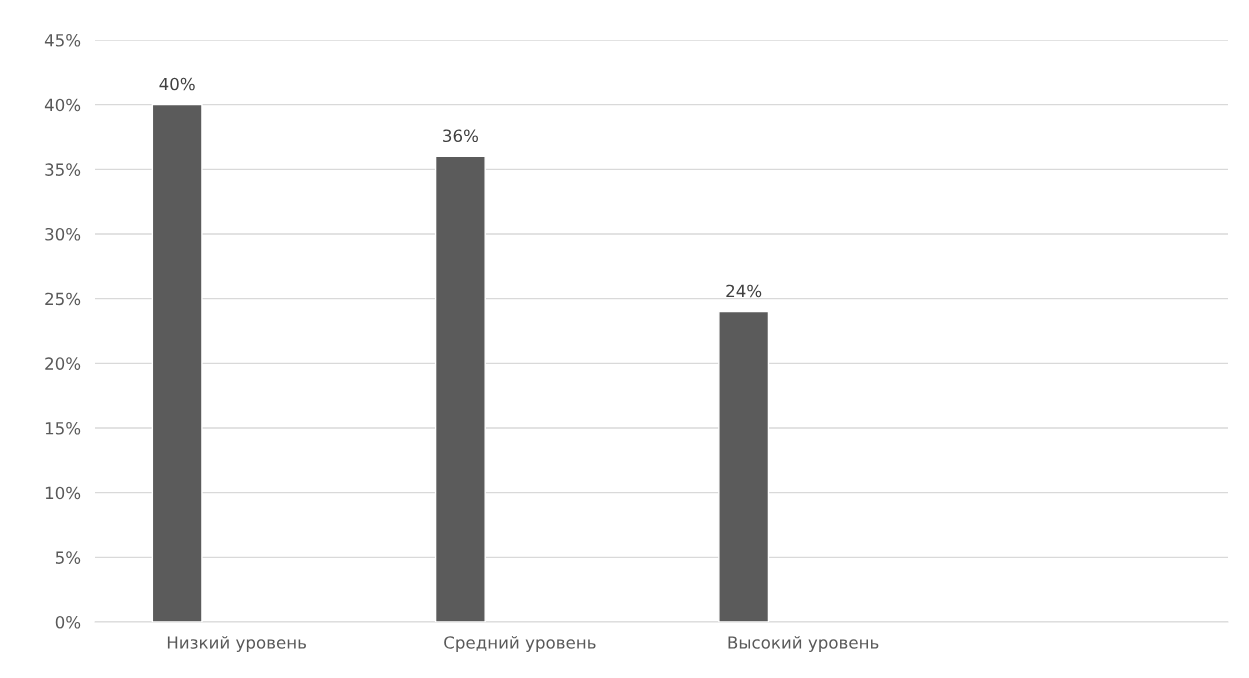 Image resolution: width=1249 pixels, height=678 pixels. I want to click on y-tick-label: 5%, so click(68, 557).